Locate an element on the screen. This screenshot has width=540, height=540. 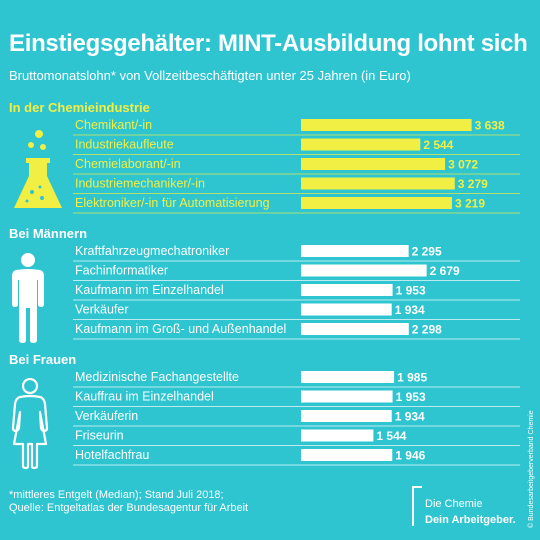
category-label: Elektroniker/-in für Automatisierung is located at coordinates (172, 203).